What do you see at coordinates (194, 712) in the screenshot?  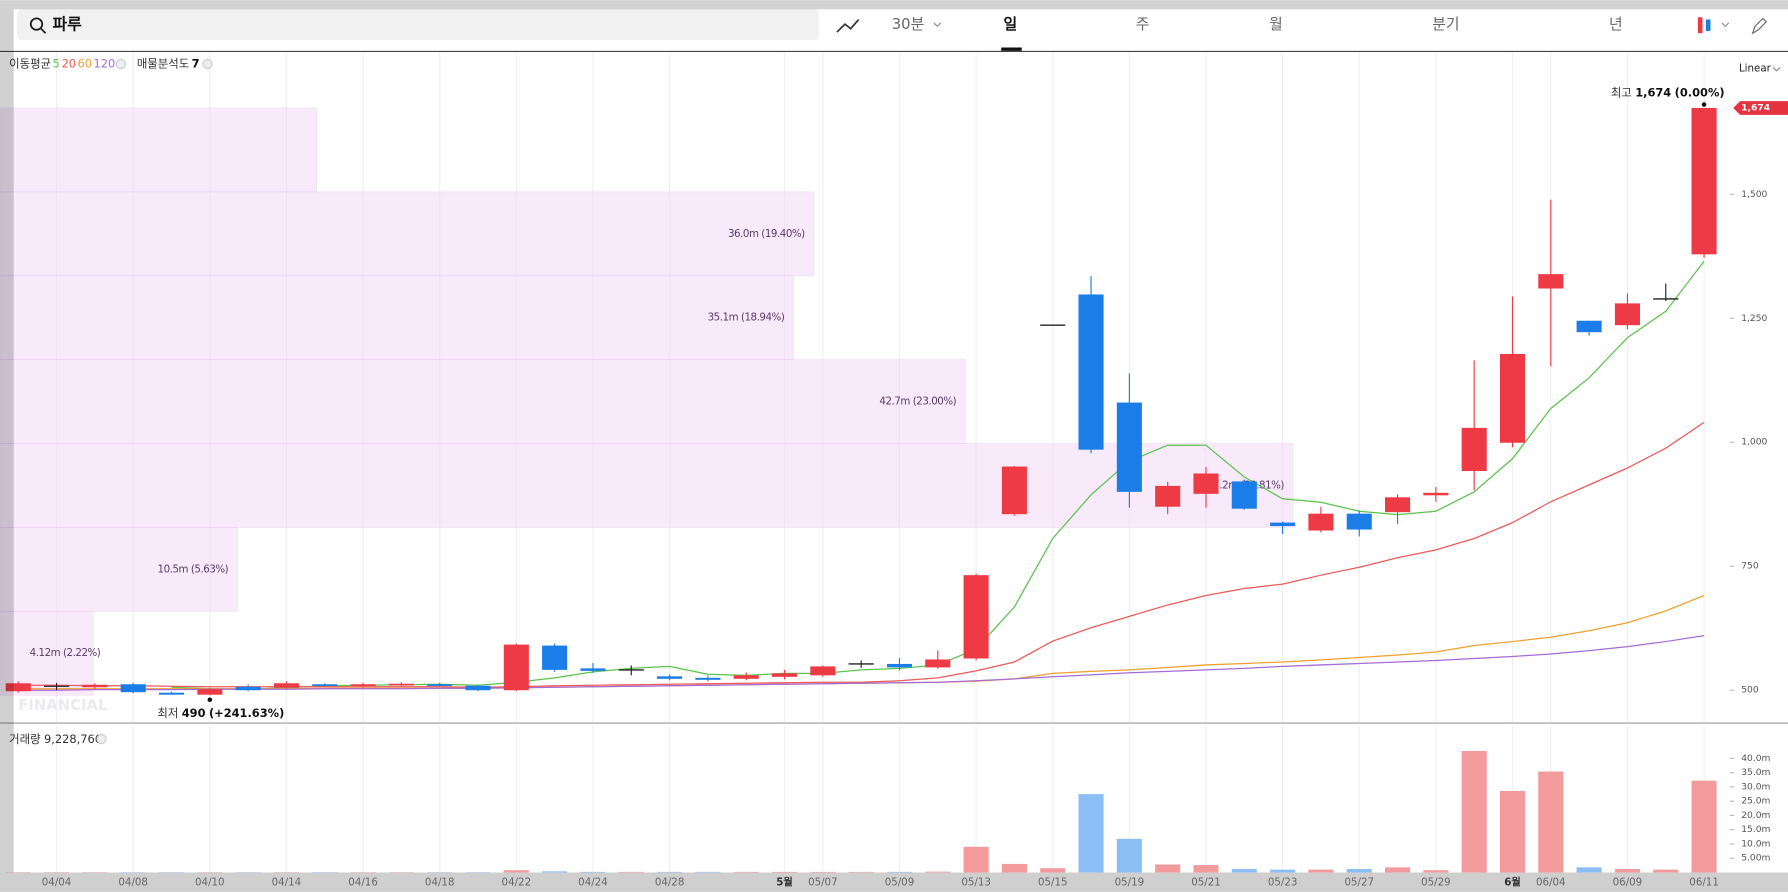 I see `low-marker-value: 490` at bounding box center [194, 712].